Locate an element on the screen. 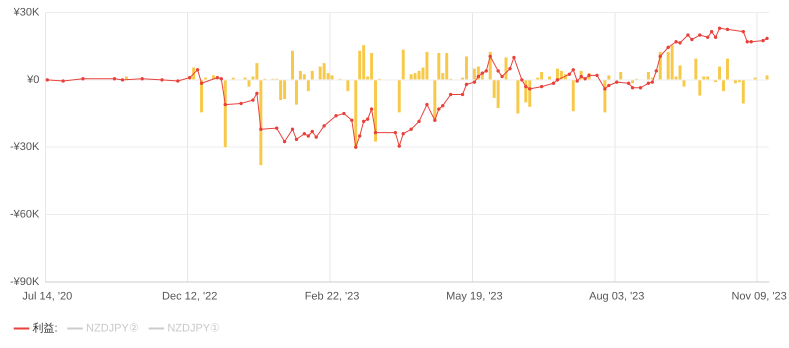 The width and height of the screenshot is (789, 348). x-tick-label: Feb 22, '23 is located at coordinates (332, 296).